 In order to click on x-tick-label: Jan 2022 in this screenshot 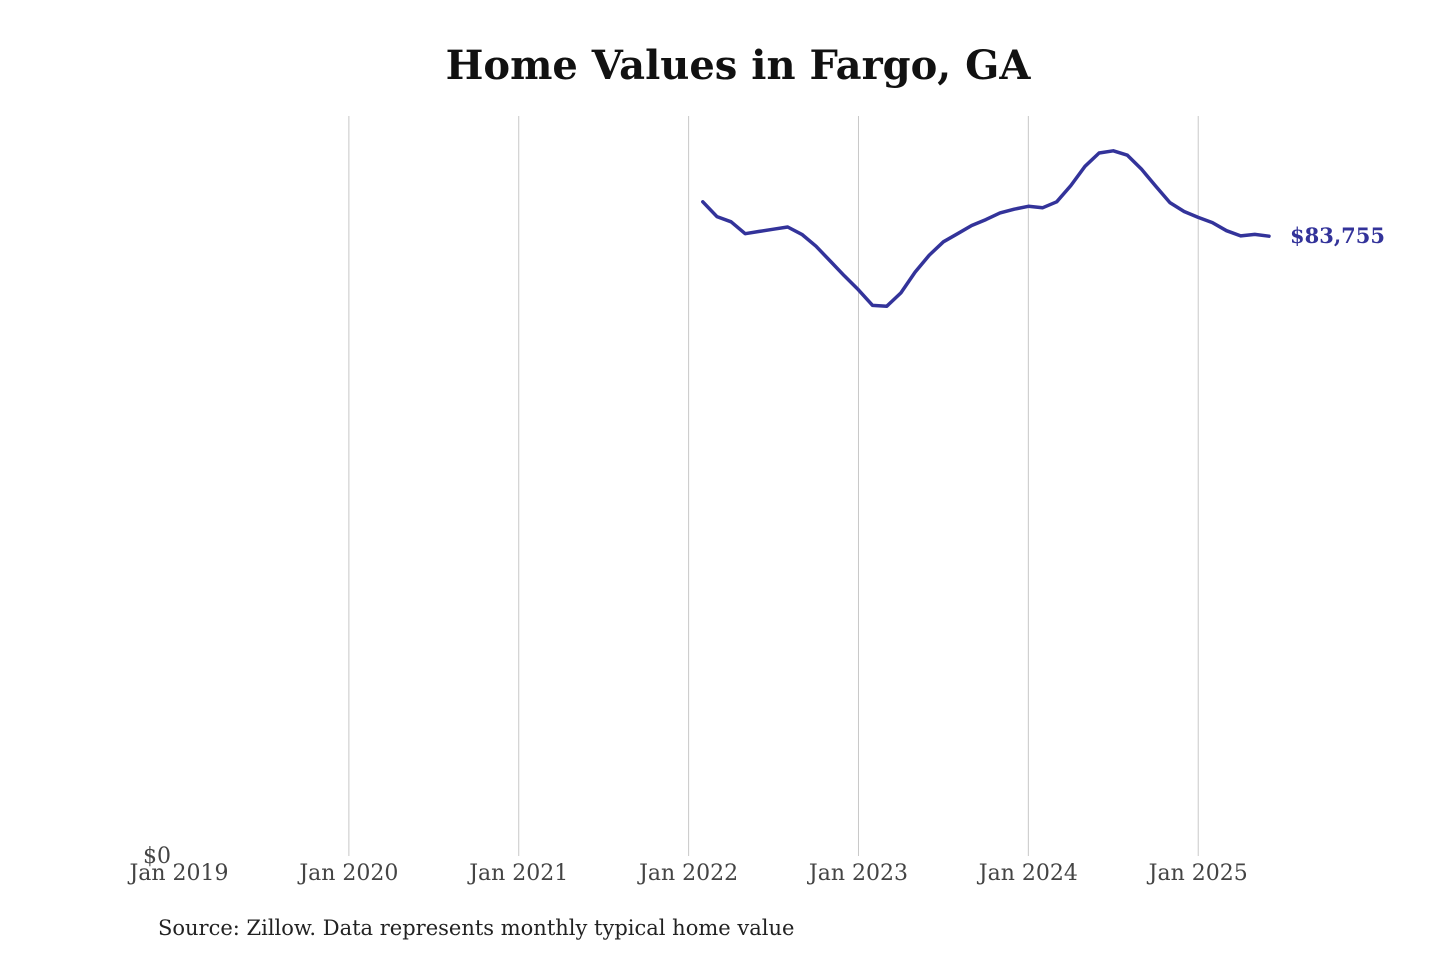, I will do `click(687, 873)`.